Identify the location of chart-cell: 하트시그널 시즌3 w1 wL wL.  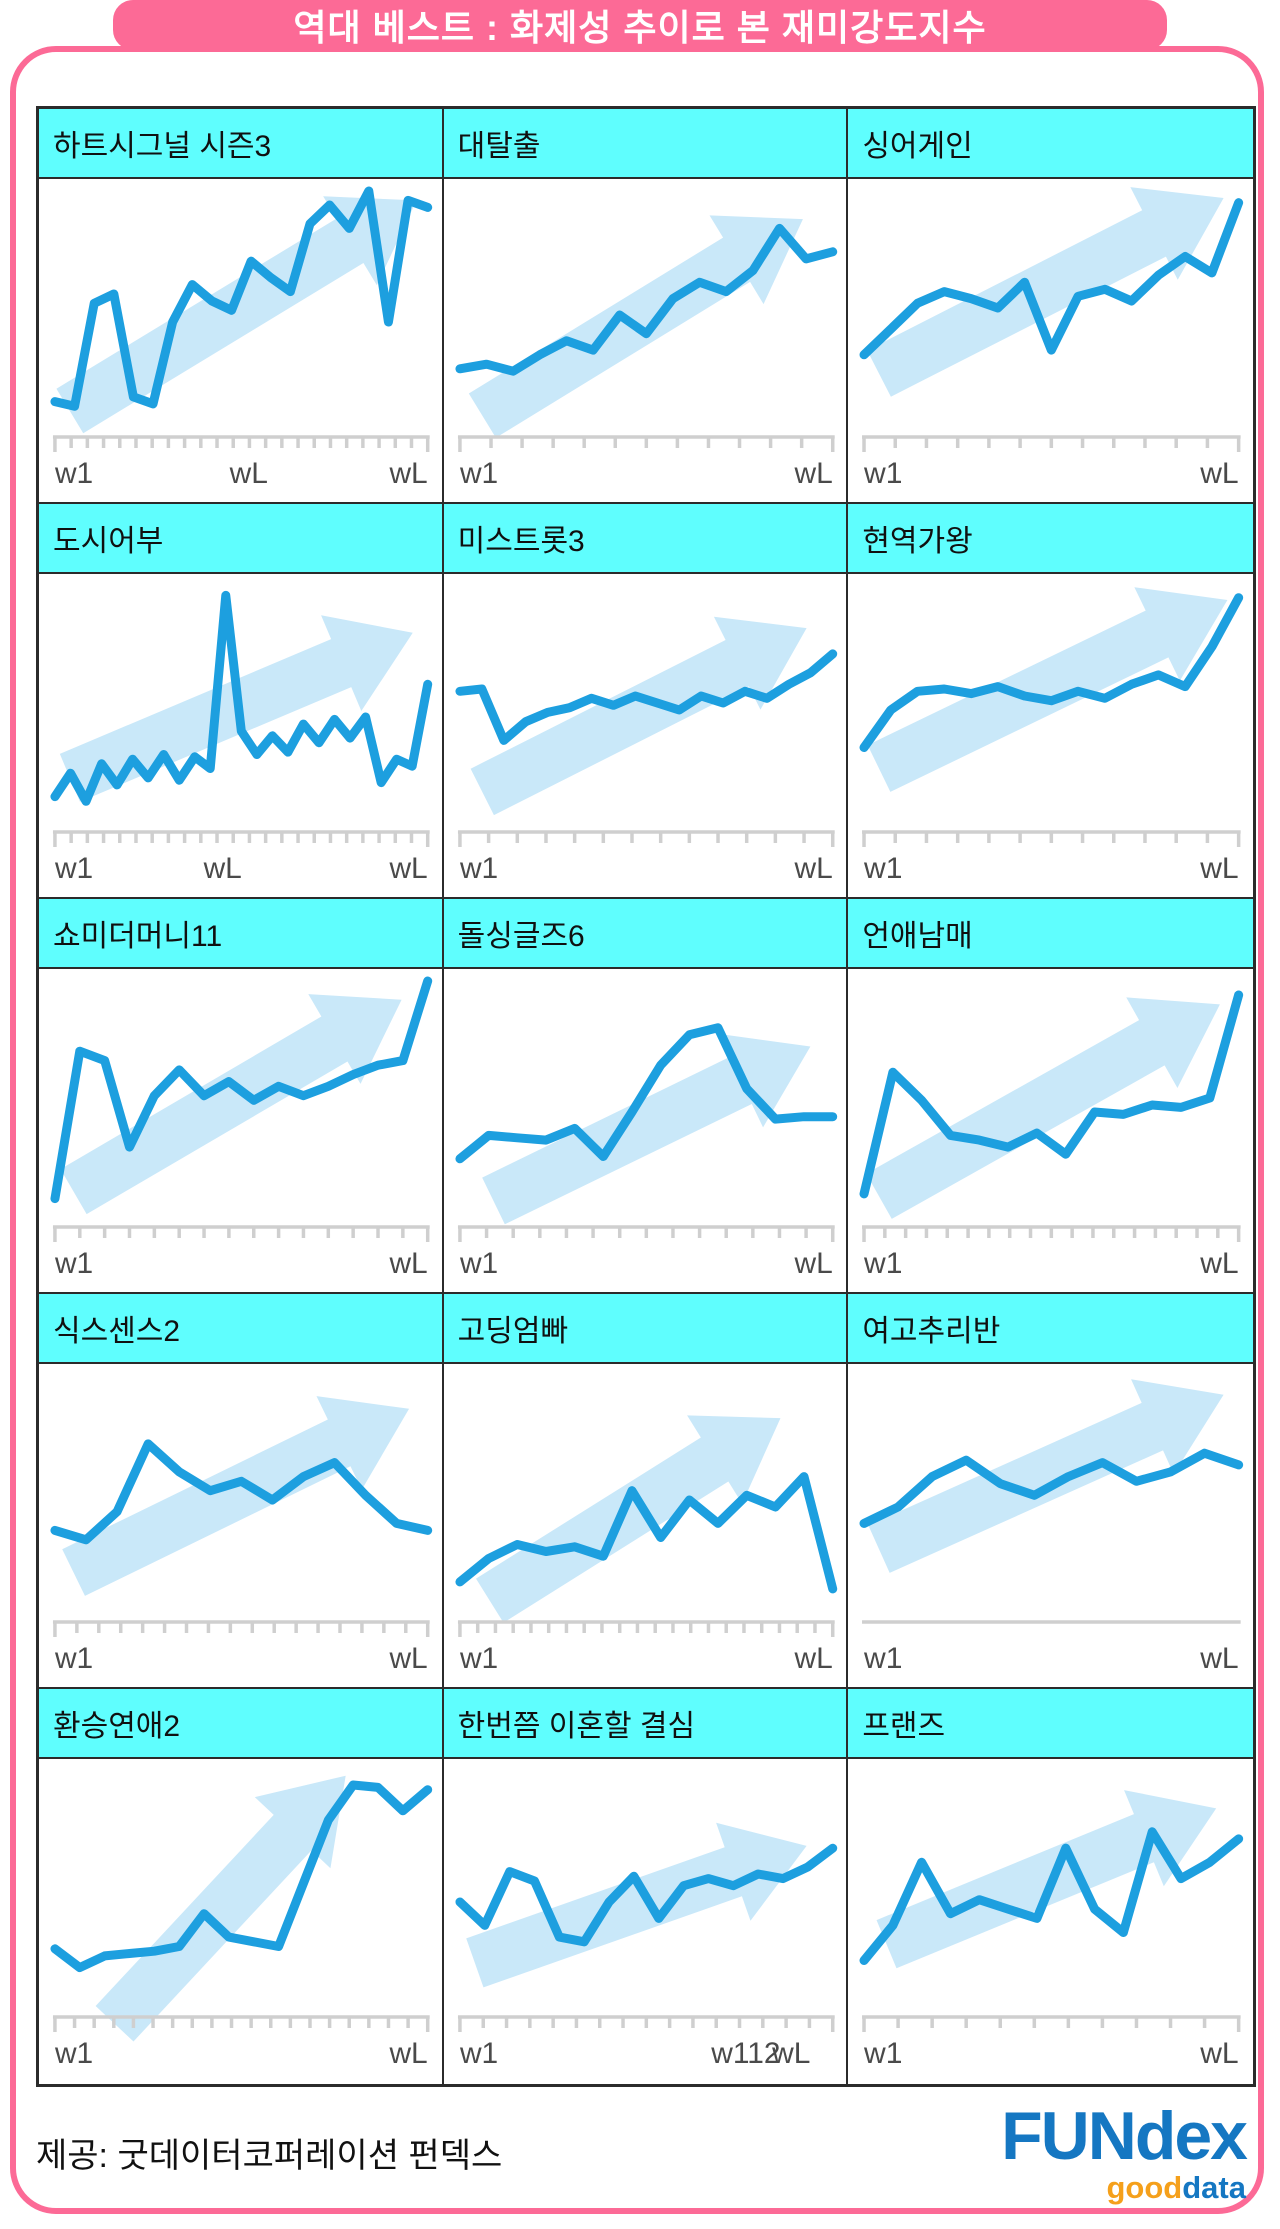
(241, 306).